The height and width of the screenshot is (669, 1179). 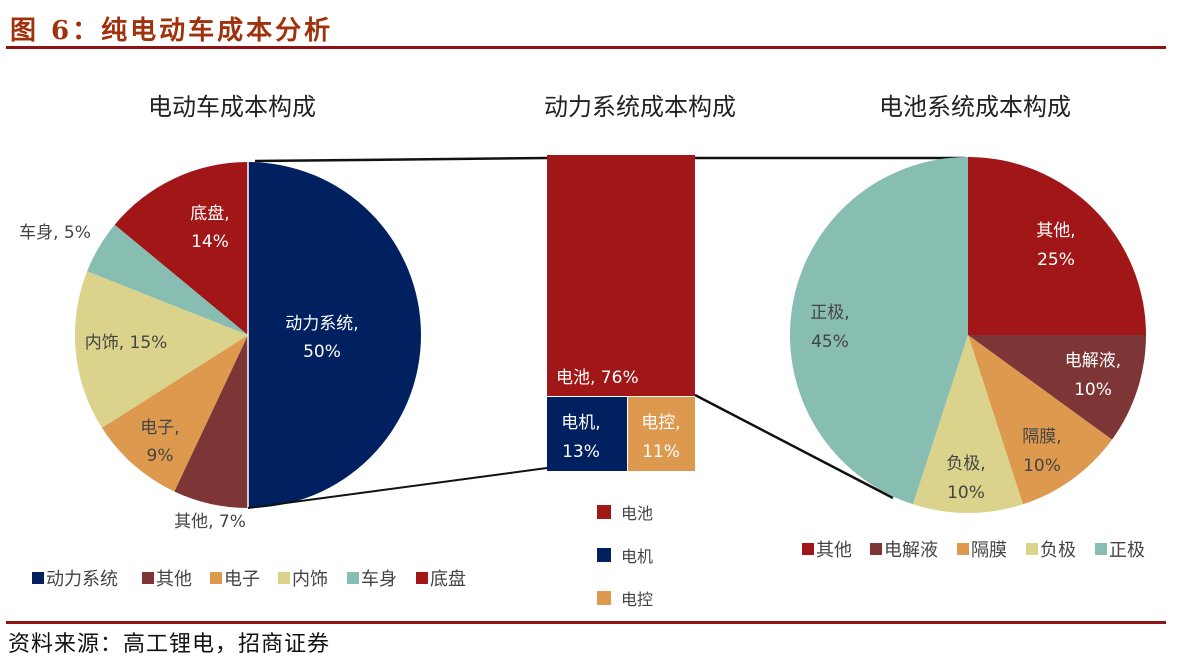 I want to click on label-cathode-pct: 45%, so click(x=830, y=342).